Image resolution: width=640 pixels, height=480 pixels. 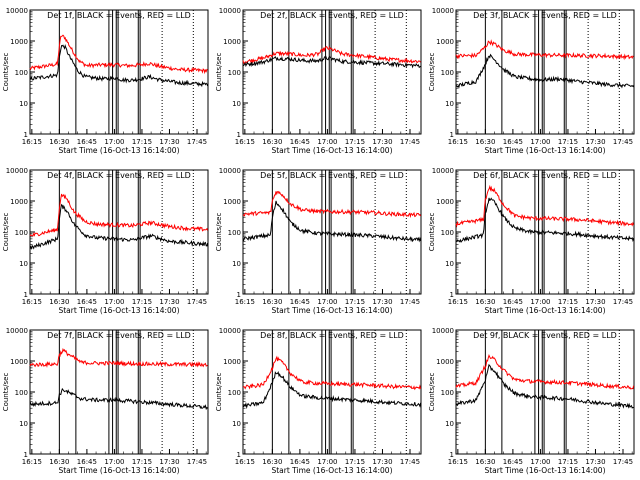 What do you see at coordinates (119, 335) in the screenshot?
I see `chart-title: Det 7f, BLACK = Events, RED = LLD` at bounding box center [119, 335].